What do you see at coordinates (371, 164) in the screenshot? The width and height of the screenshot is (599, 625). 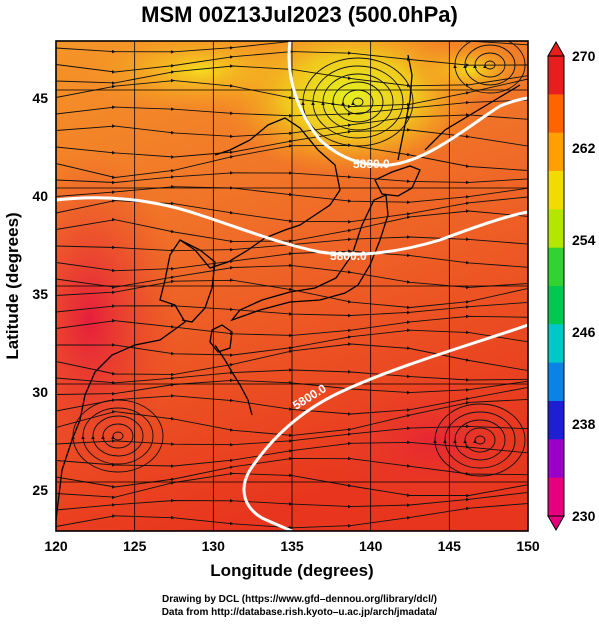 I see `contour-label-north: 5880.0` at bounding box center [371, 164].